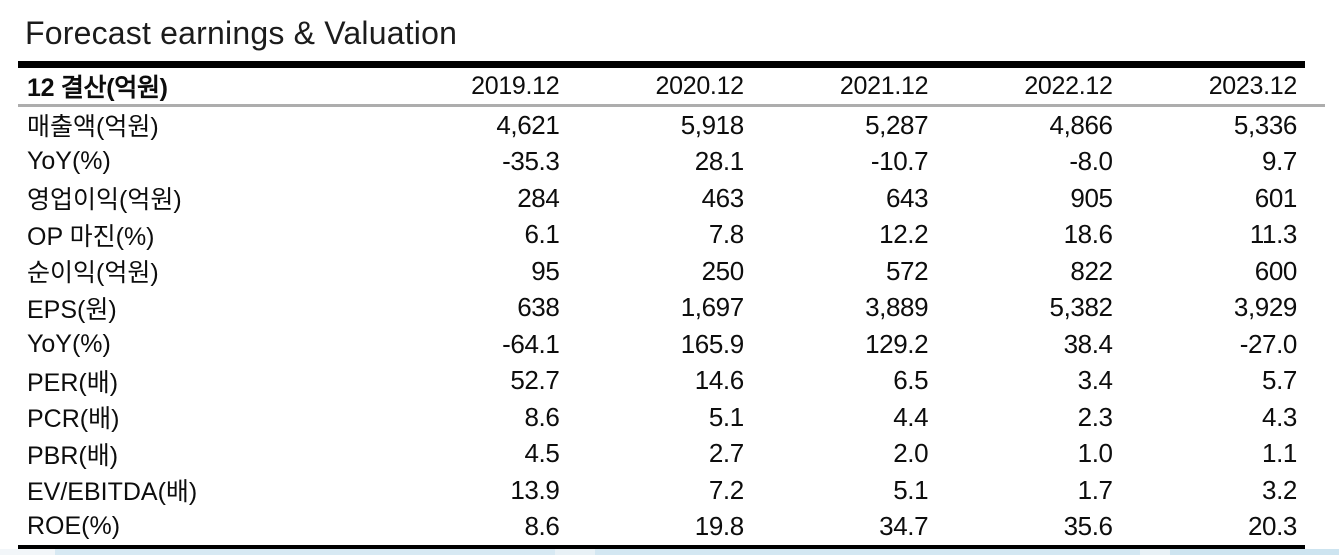  What do you see at coordinates (535, 489) in the screenshot?
I see `cell-2019: 13.9` at bounding box center [535, 489].